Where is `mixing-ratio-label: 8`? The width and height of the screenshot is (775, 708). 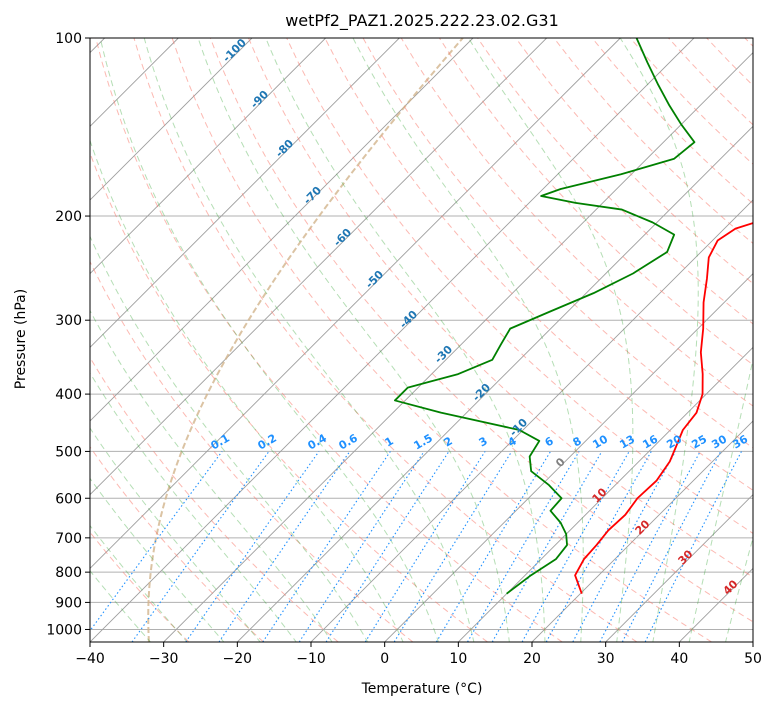
mixing-ratio-label: 8 is located at coordinates (577, 441).